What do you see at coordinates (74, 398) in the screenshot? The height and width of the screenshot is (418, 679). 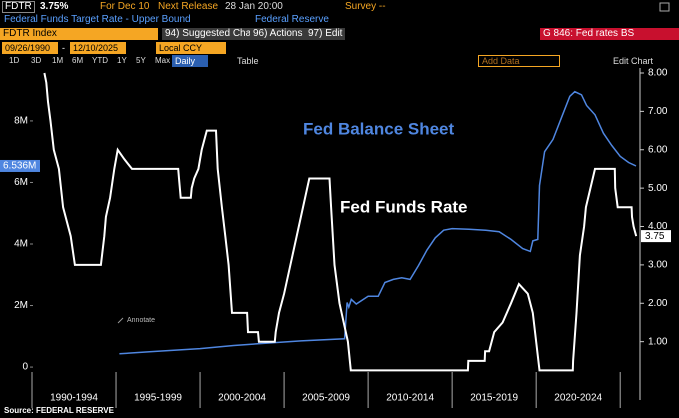 I see `x-period-label: 1990-1994` at bounding box center [74, 398].